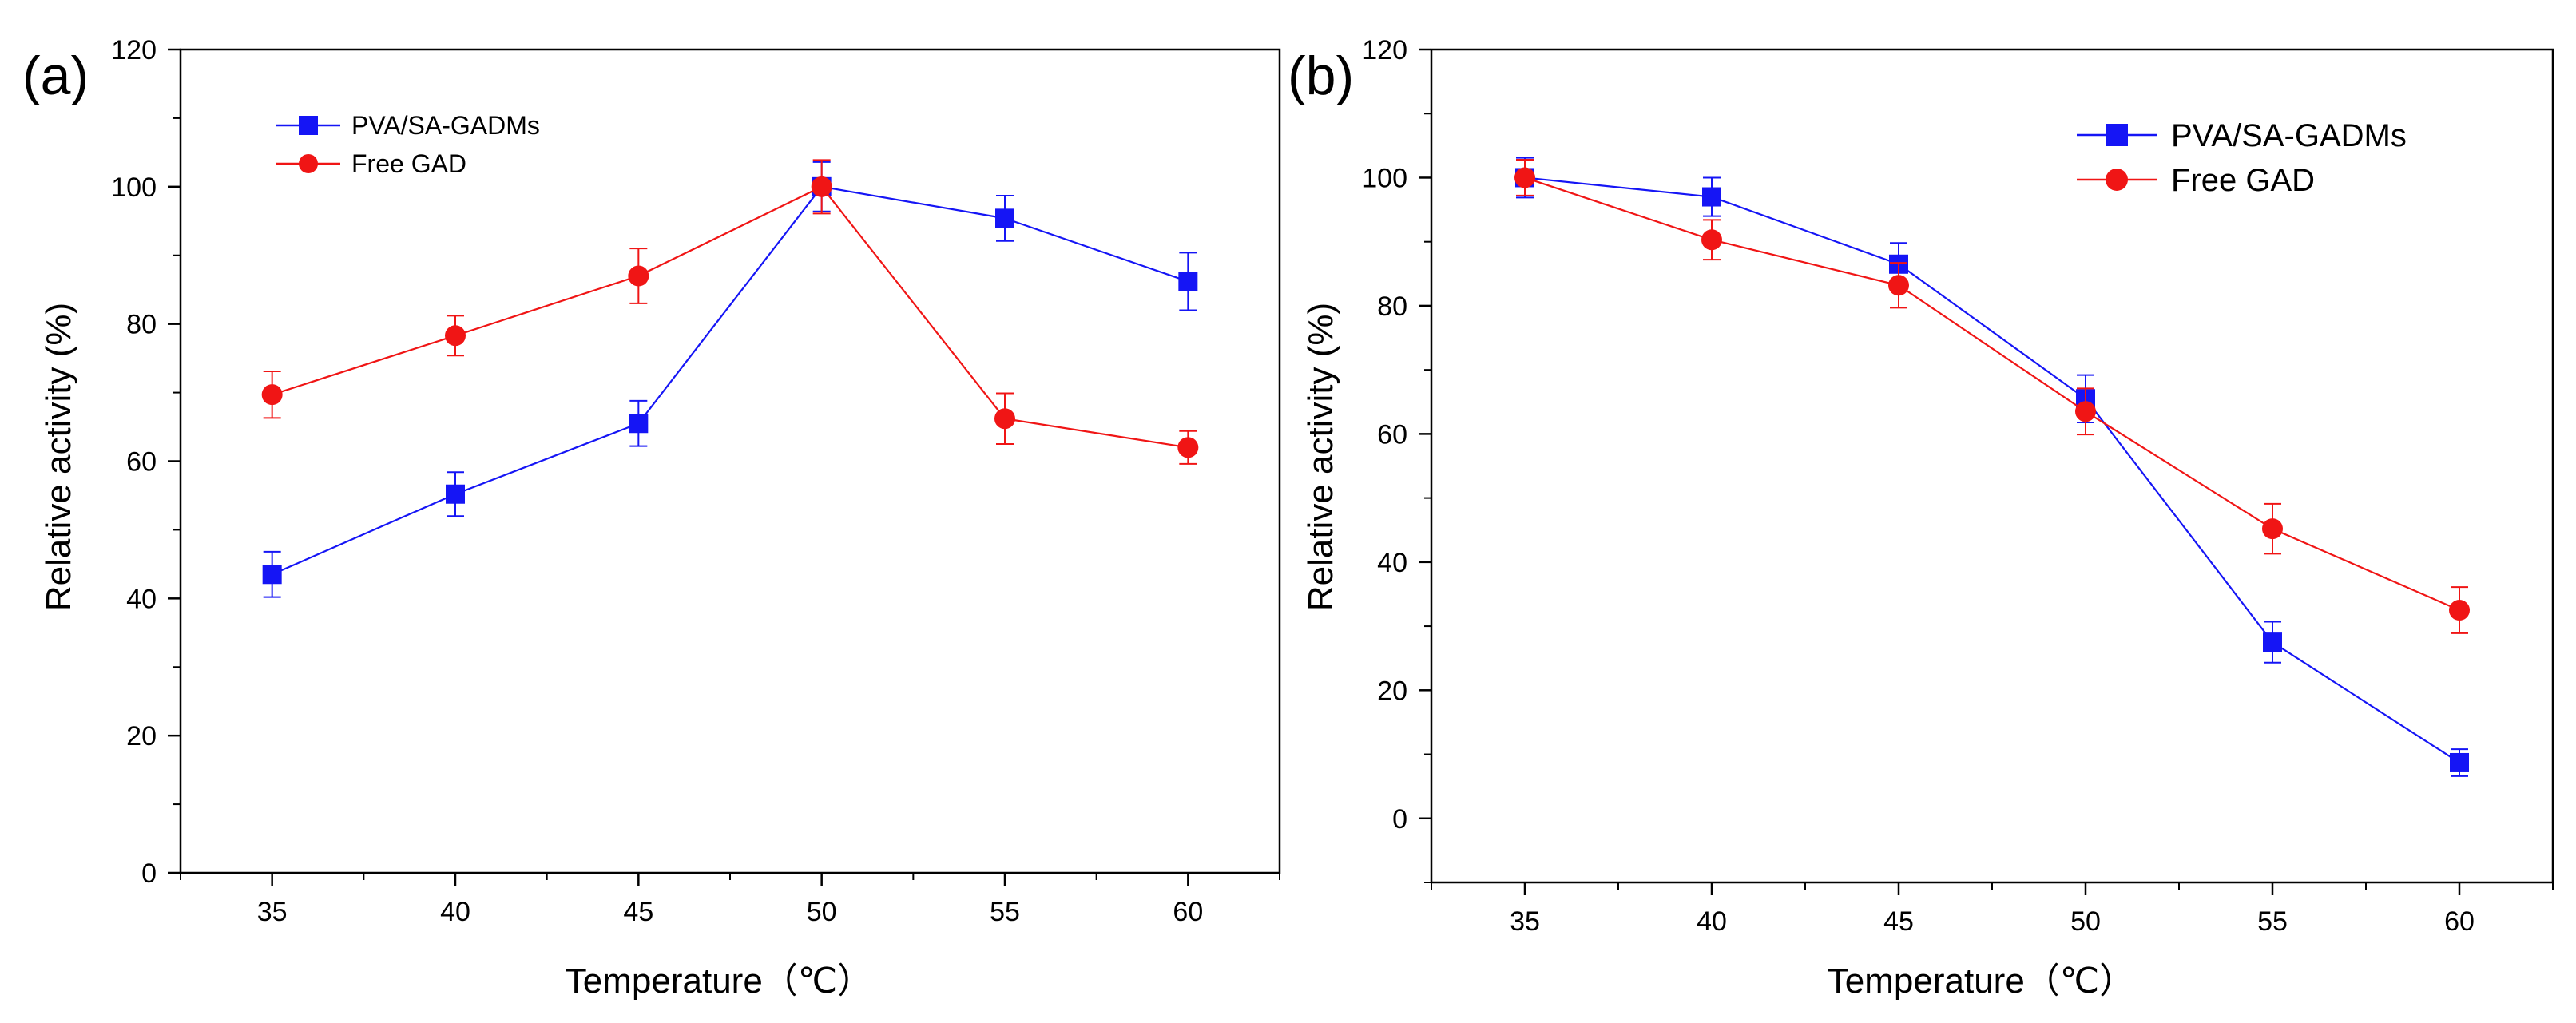 The height and width of the screenshot is (1023, 2576). I want to click on panel-b-x-tick-label: 45, so click(1899, 922).